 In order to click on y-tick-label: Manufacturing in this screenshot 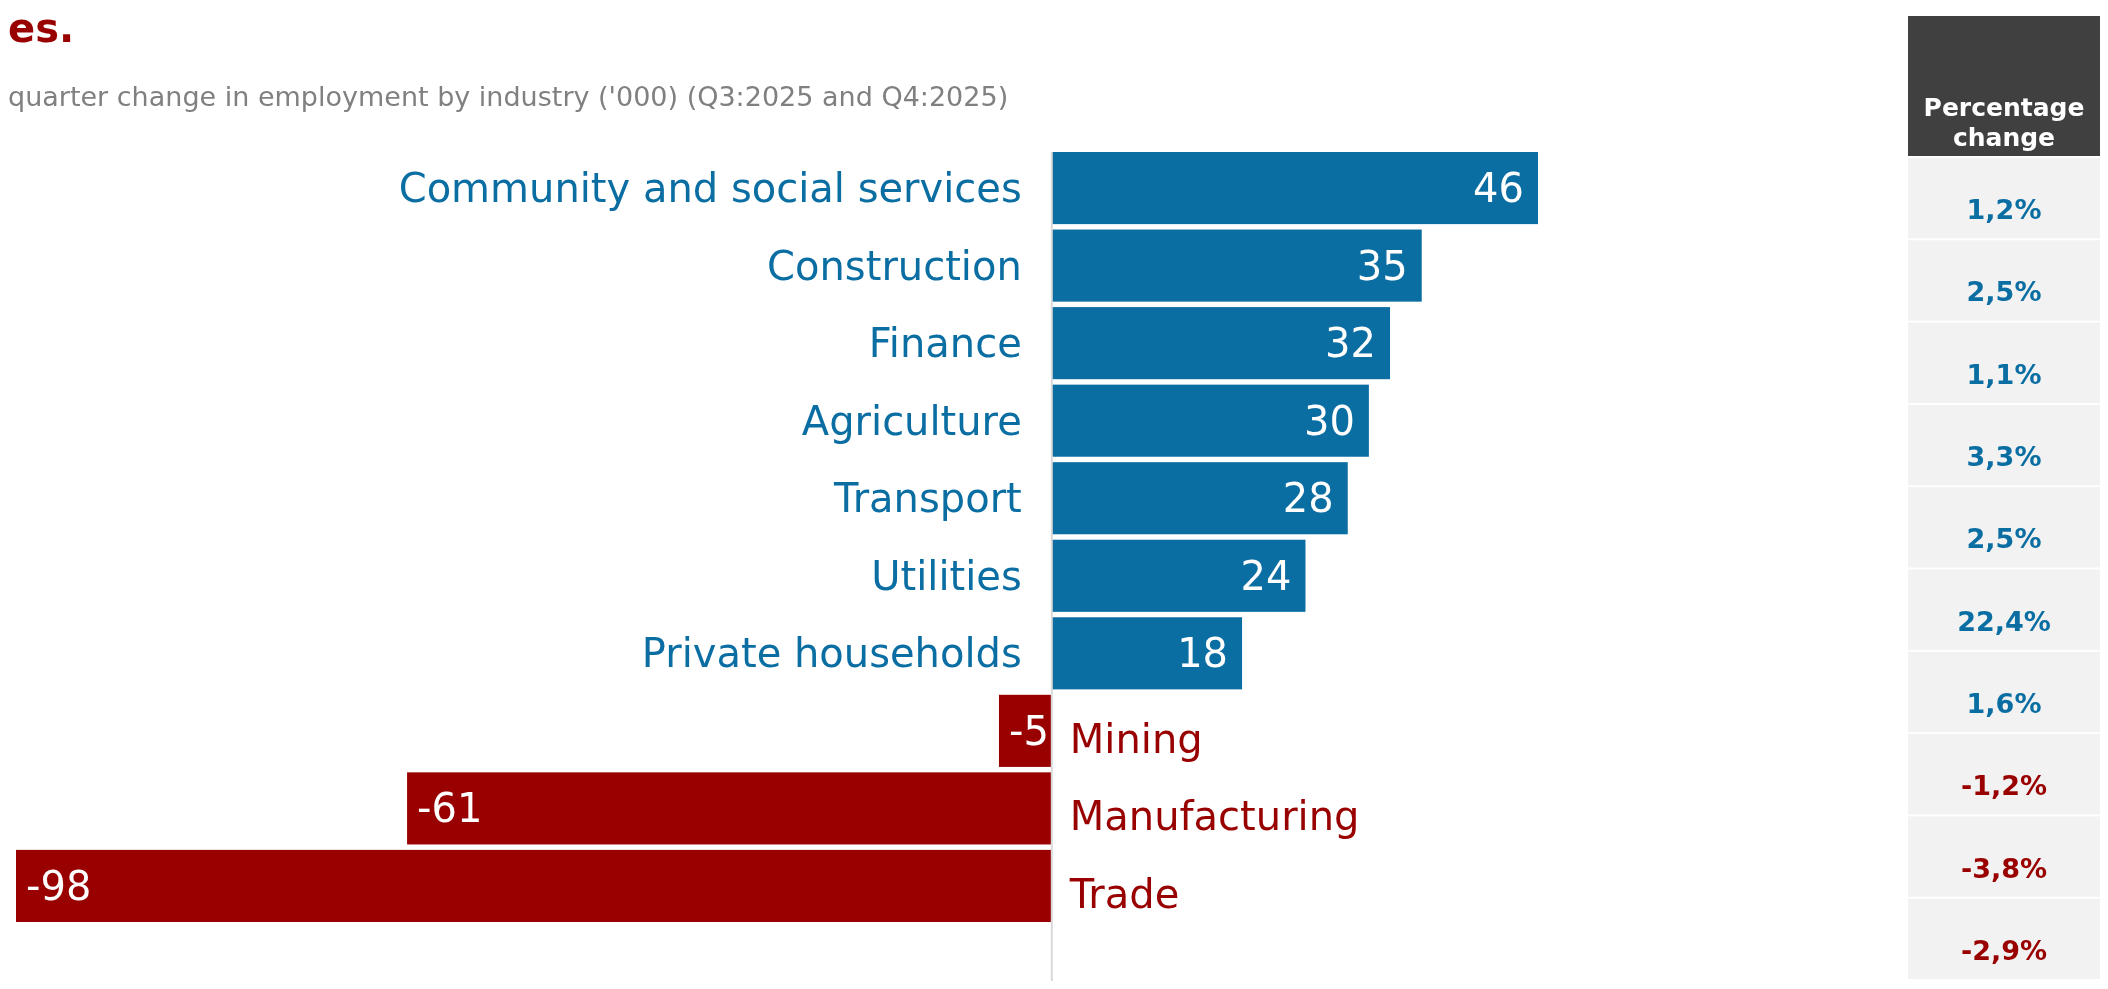, I will do `click(1214, 816)`.